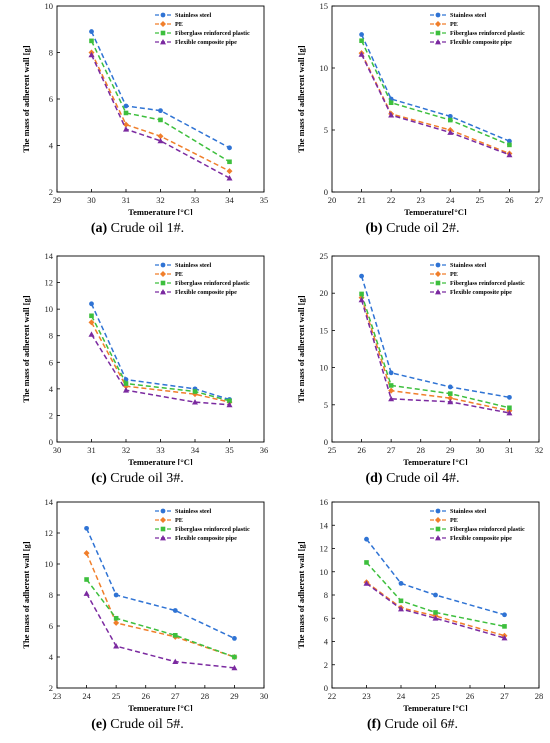 This screenshot has width=550, height=743. Describe the element at coordinates (49, 502) in the screenshot. I see `y-tick-label: 14` at that location.